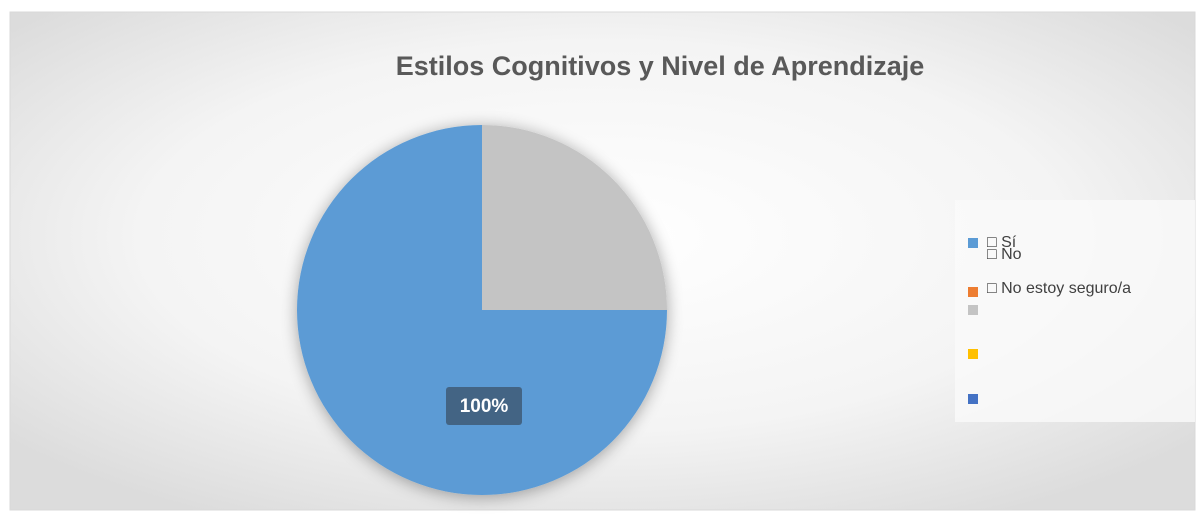 The height and width of the screenshot is (515, 1200). I want to click on data-label: 100%, so click(484, 406).